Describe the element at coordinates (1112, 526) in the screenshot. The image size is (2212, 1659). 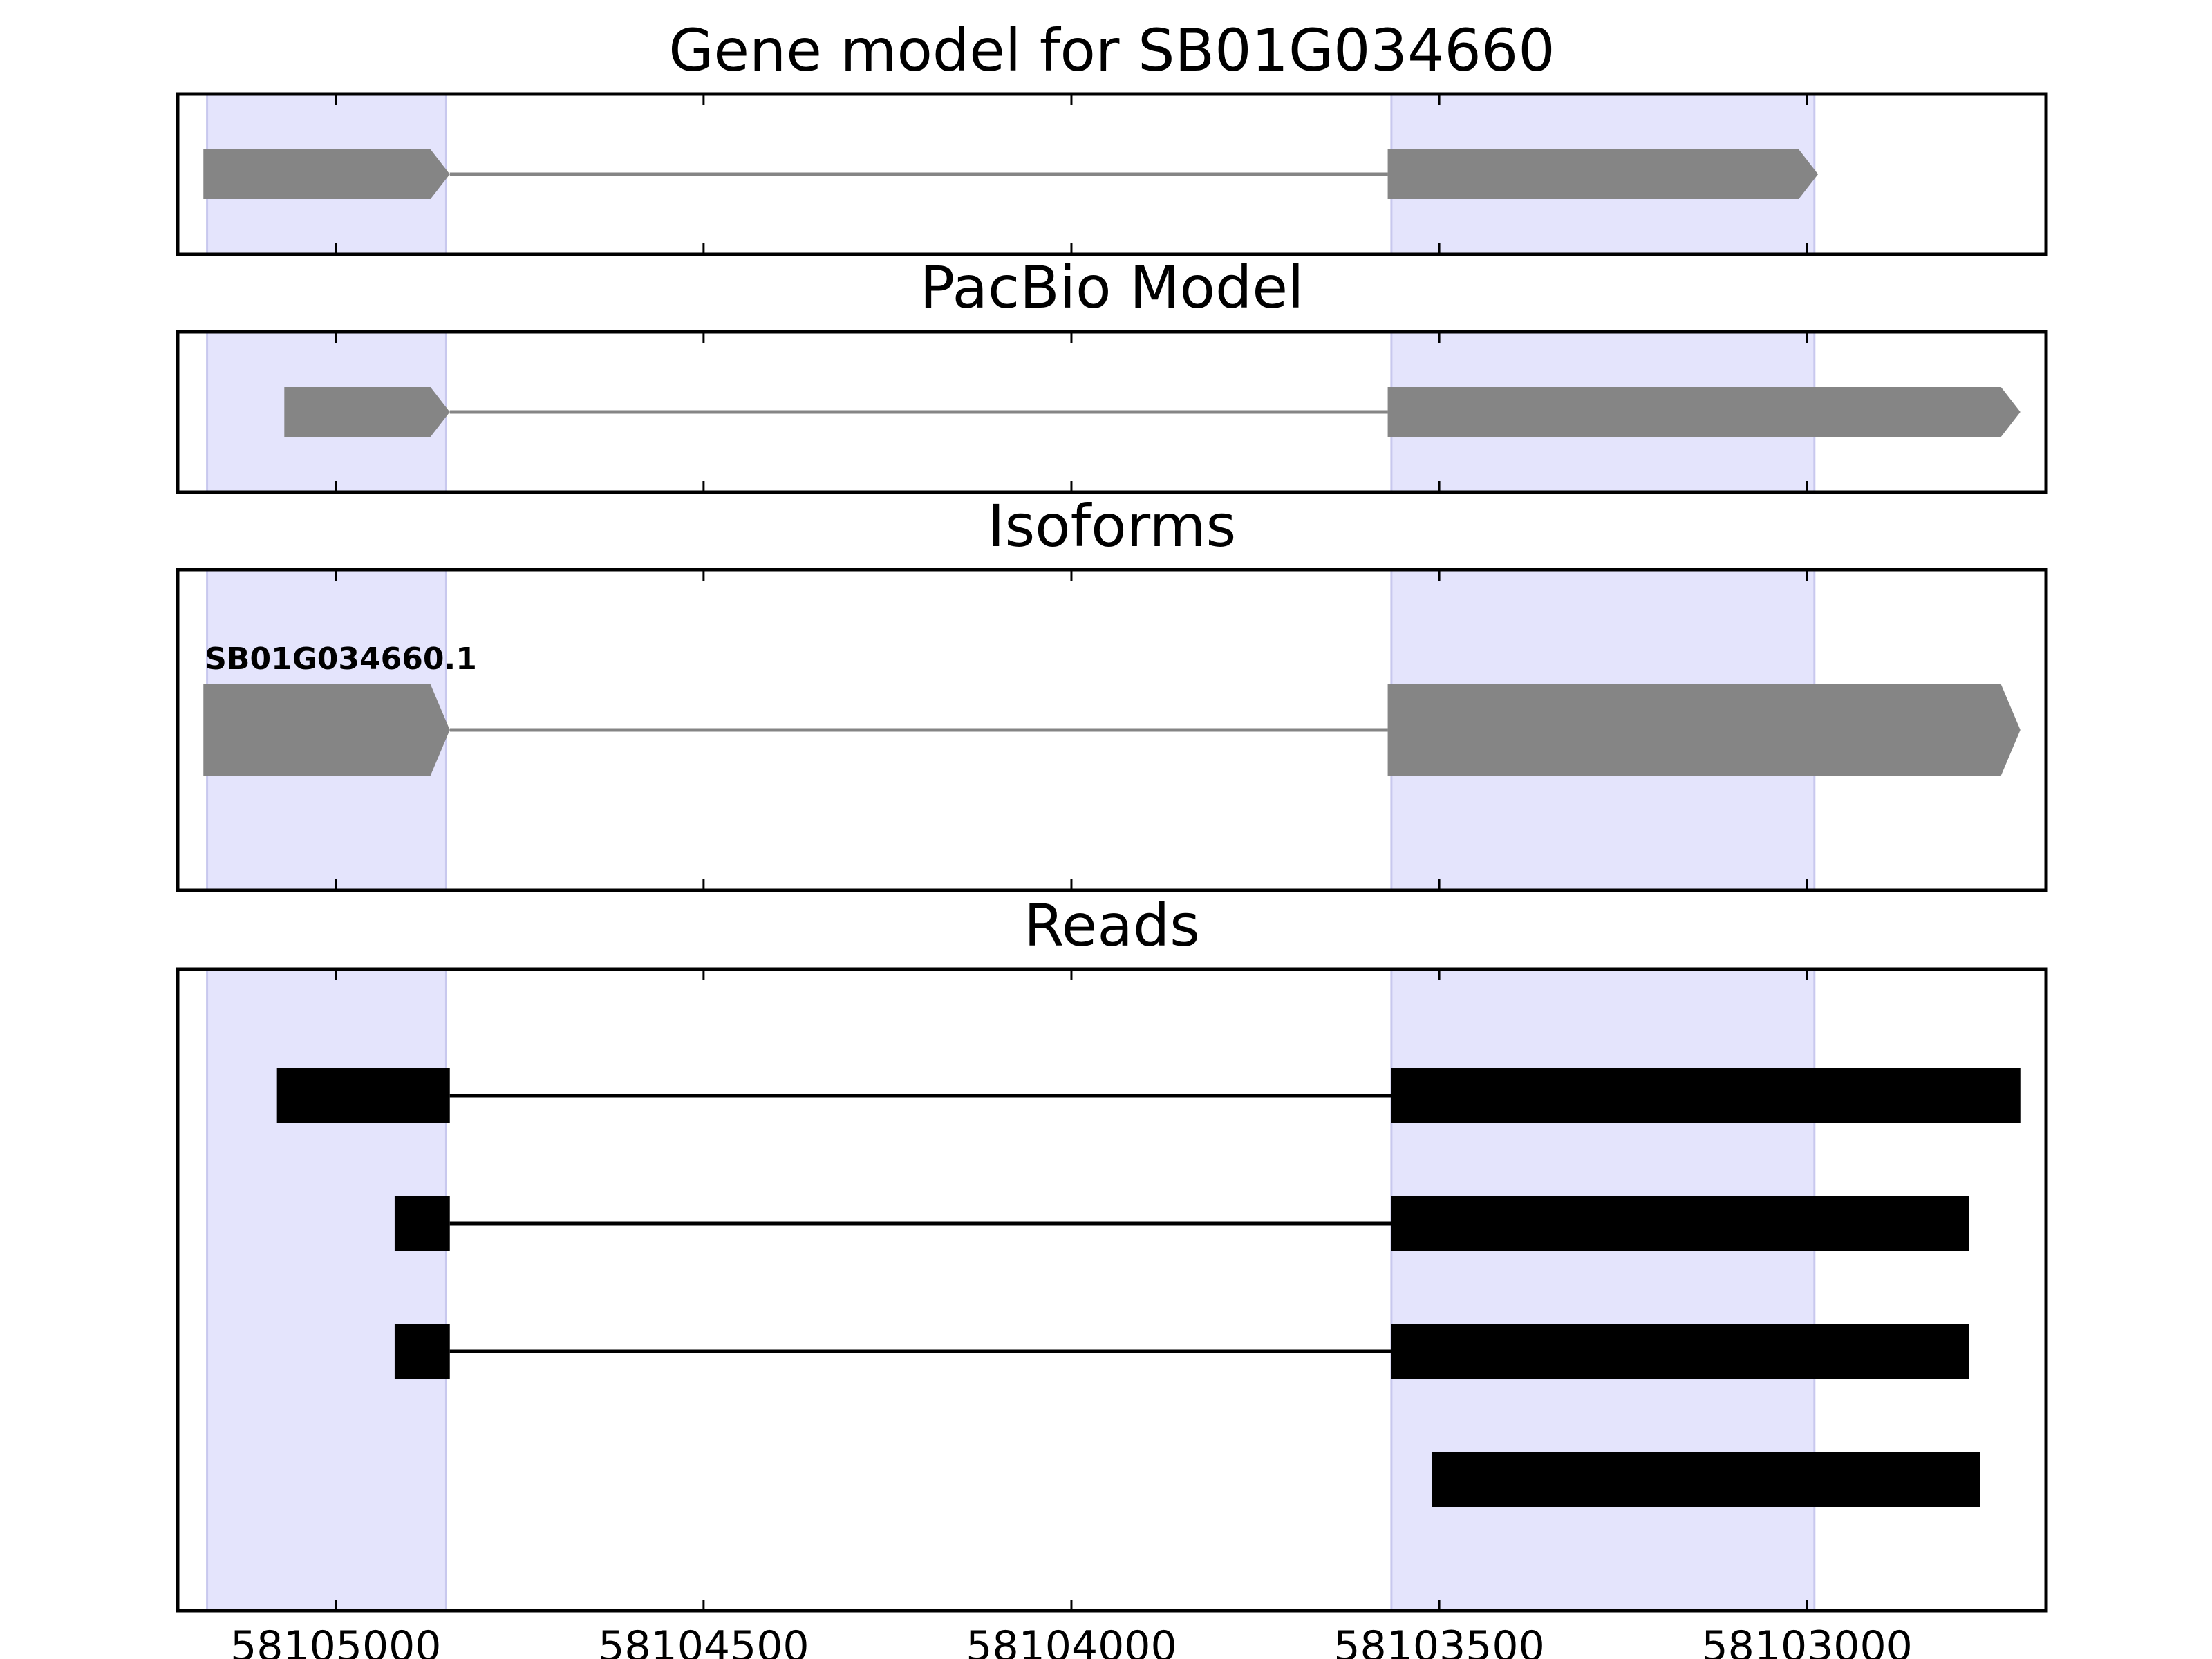
I see `panel-title: Isoforms` at that location.